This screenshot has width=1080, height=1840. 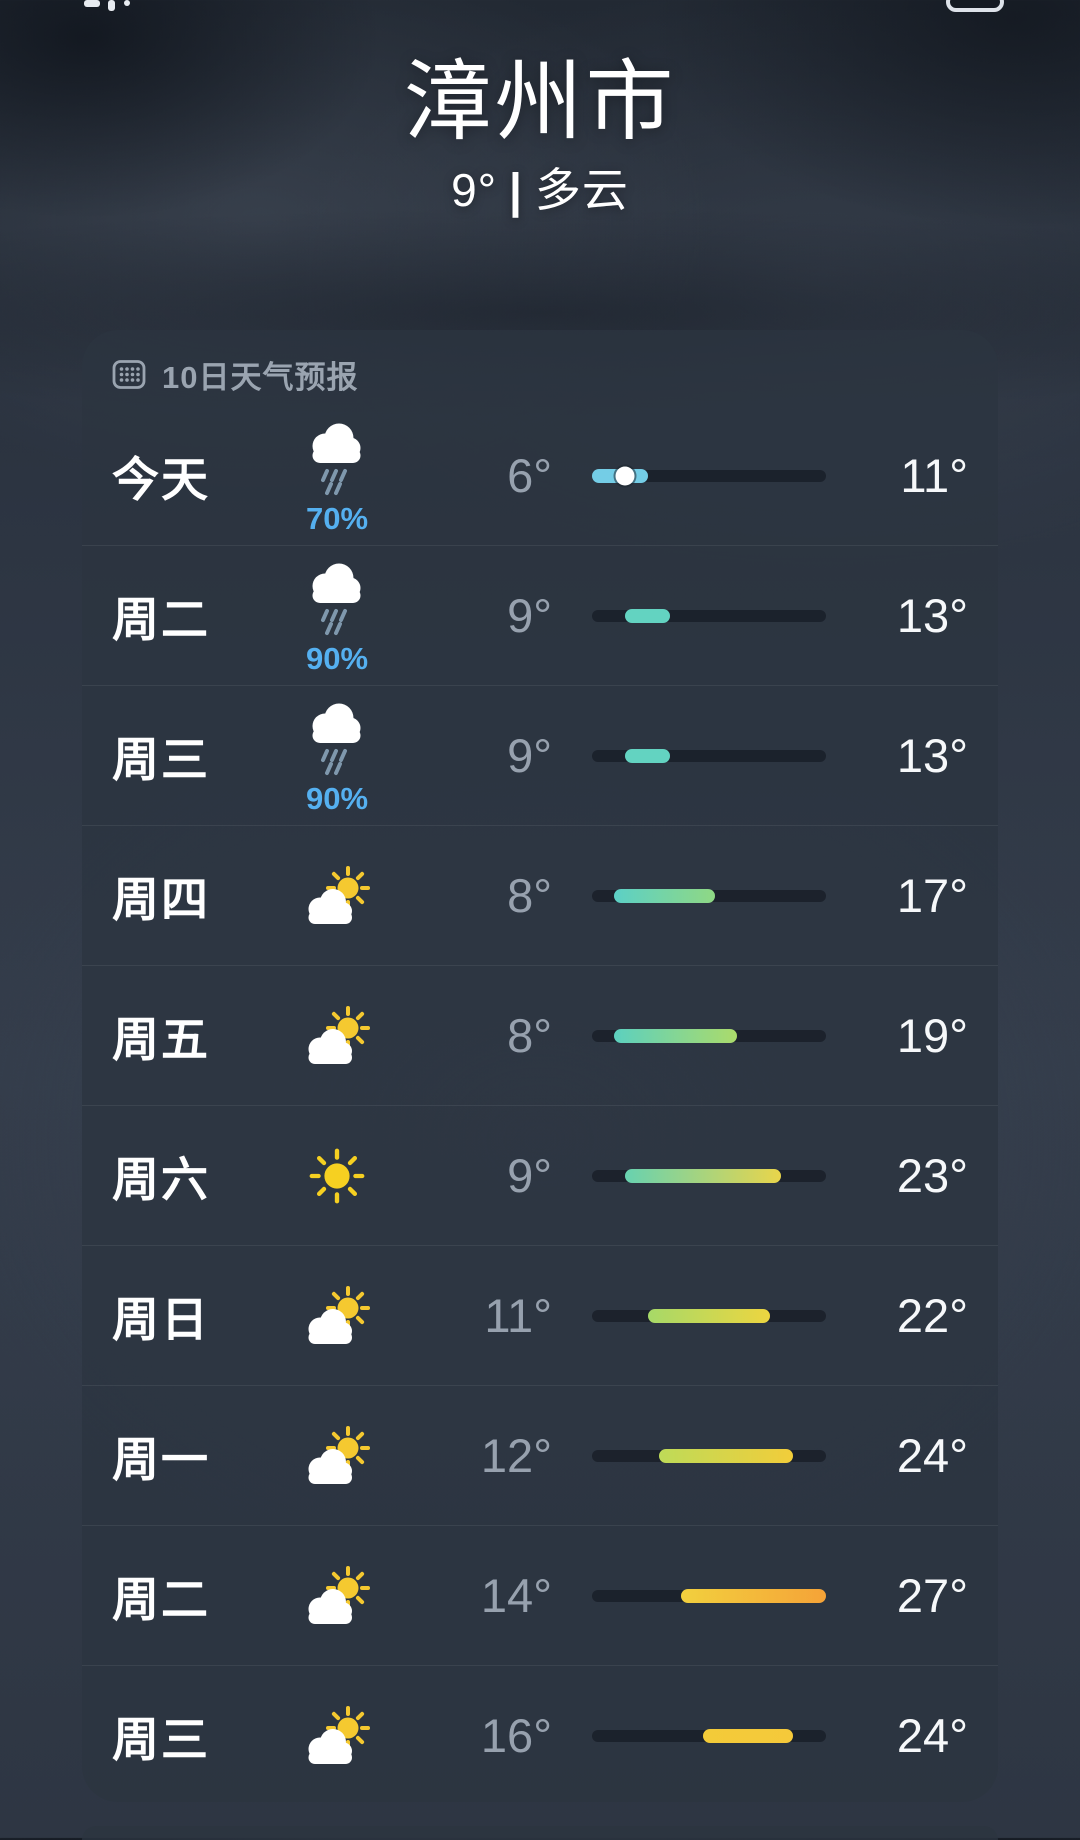 I want to click on forecast-row: 周三 90% 9° 13°, so click(x=540, y=755).